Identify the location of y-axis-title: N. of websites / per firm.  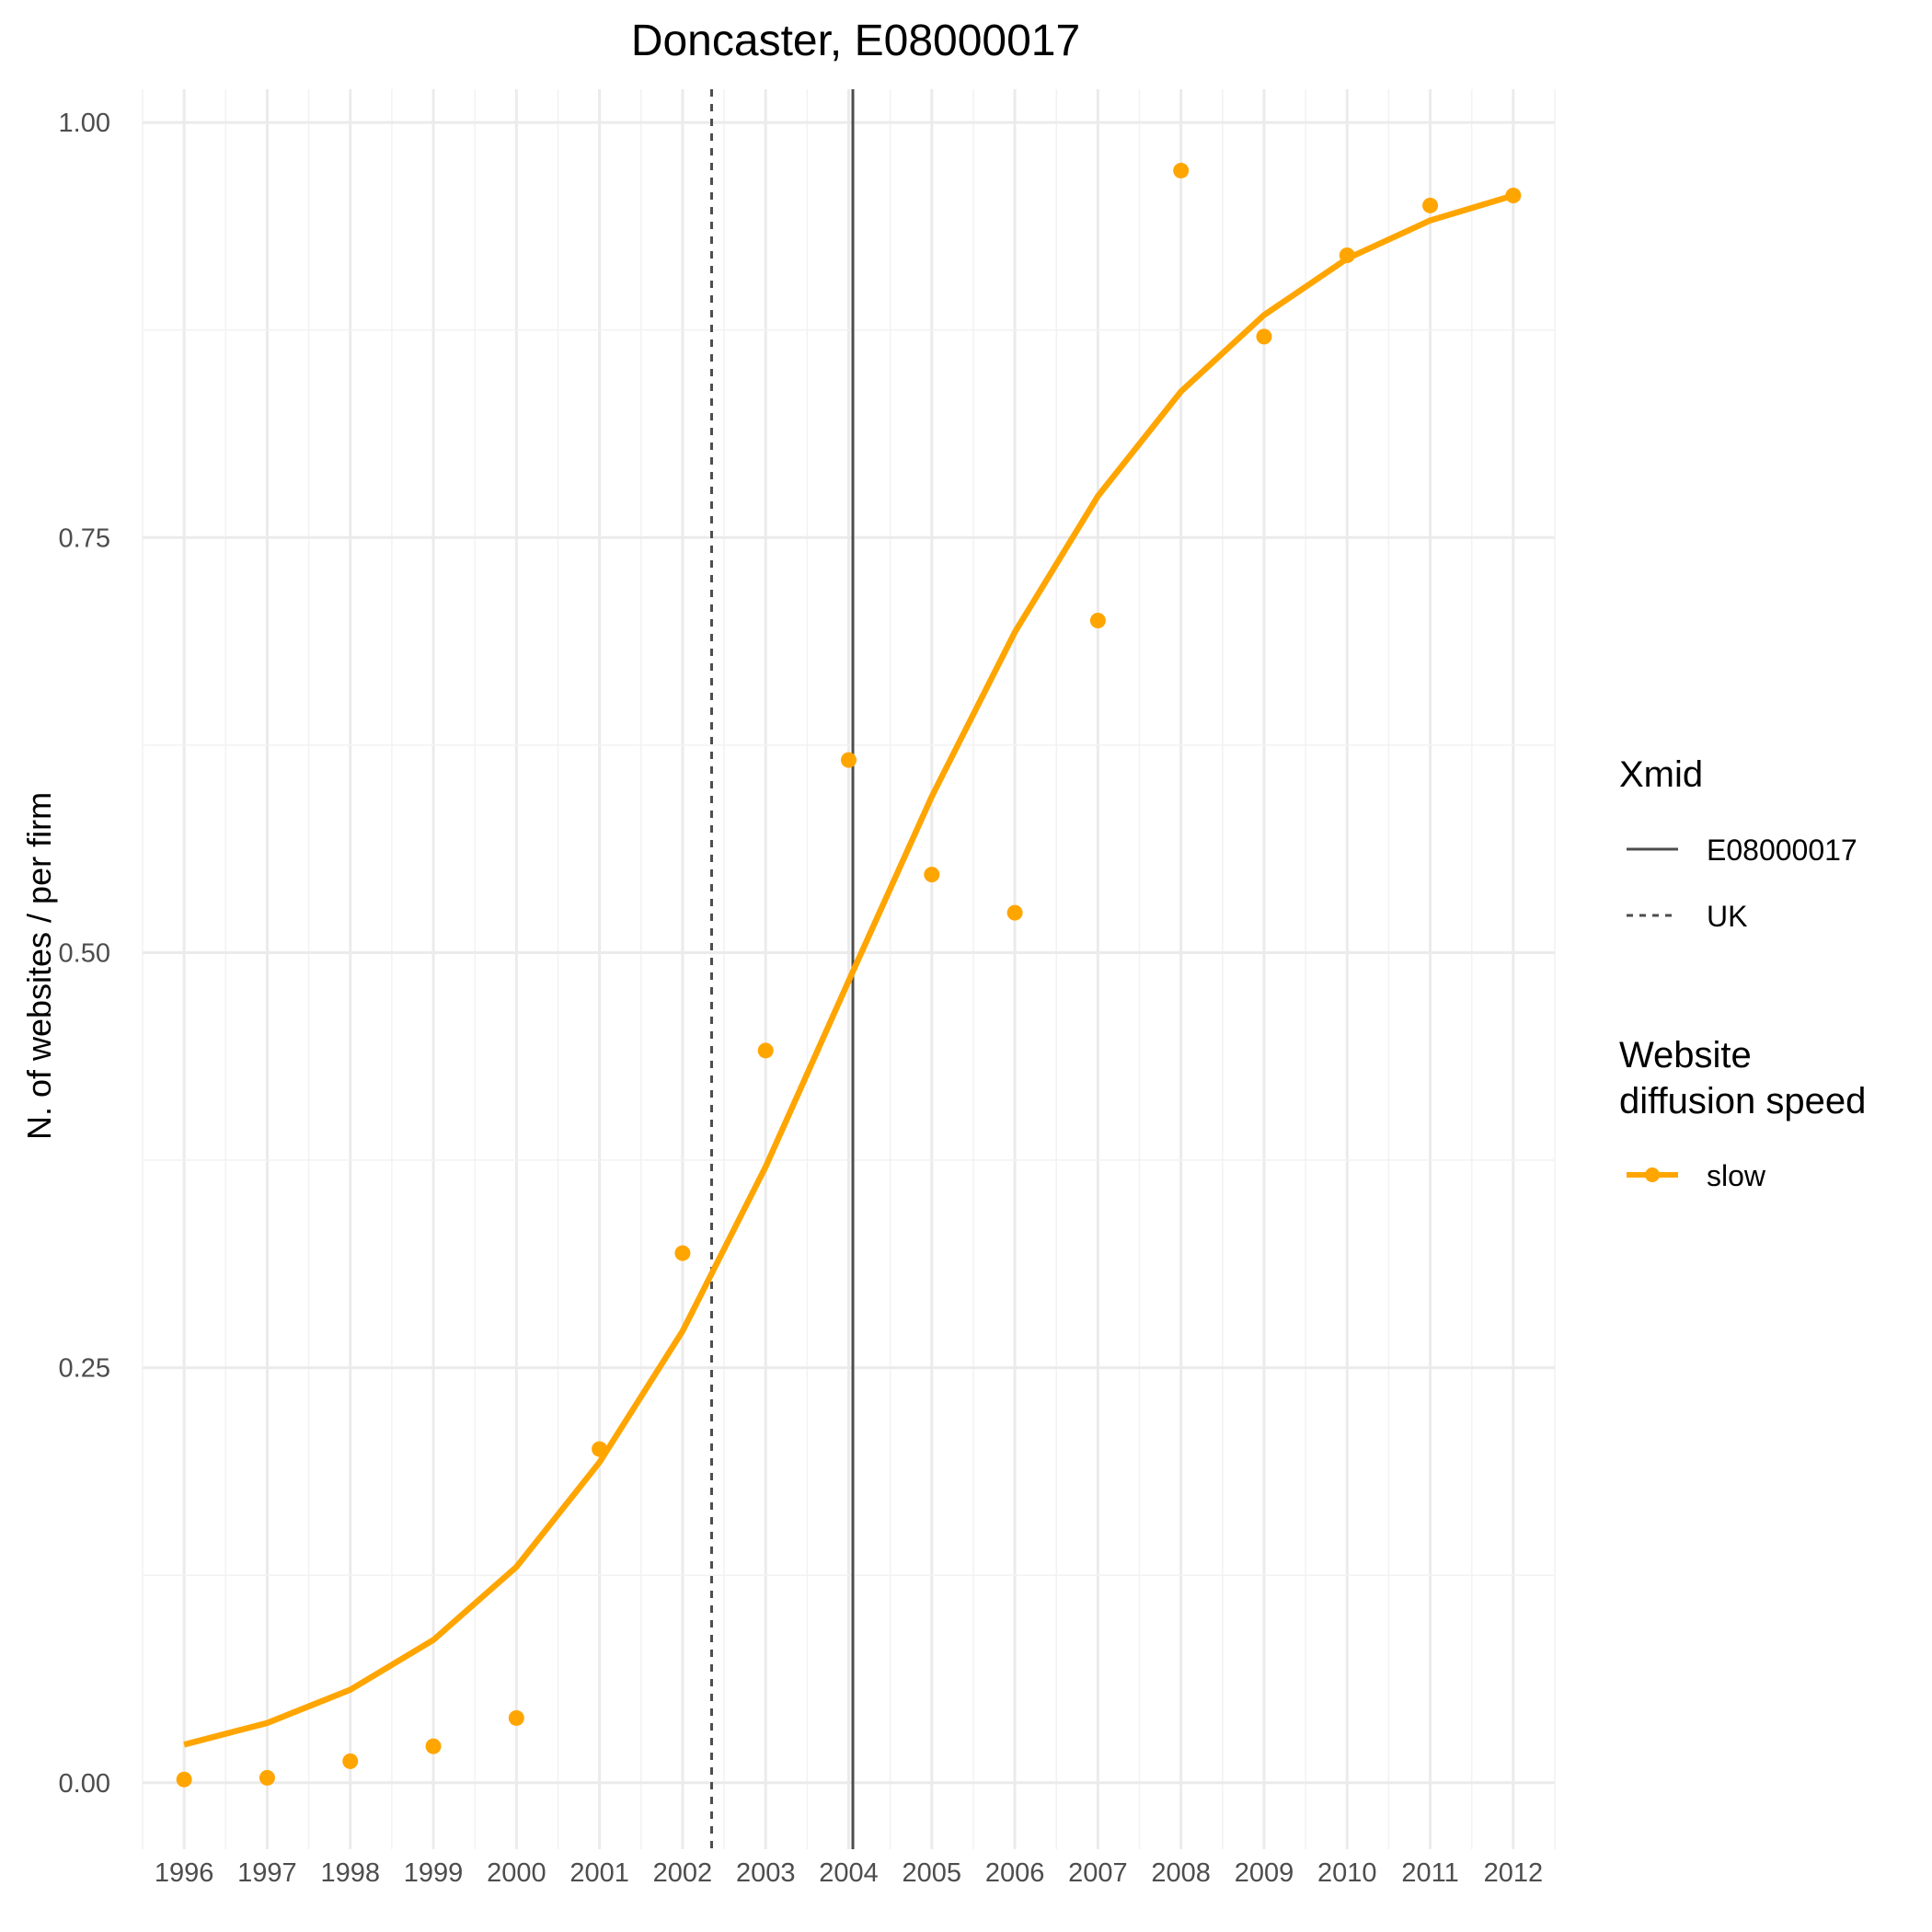
(39, 966).